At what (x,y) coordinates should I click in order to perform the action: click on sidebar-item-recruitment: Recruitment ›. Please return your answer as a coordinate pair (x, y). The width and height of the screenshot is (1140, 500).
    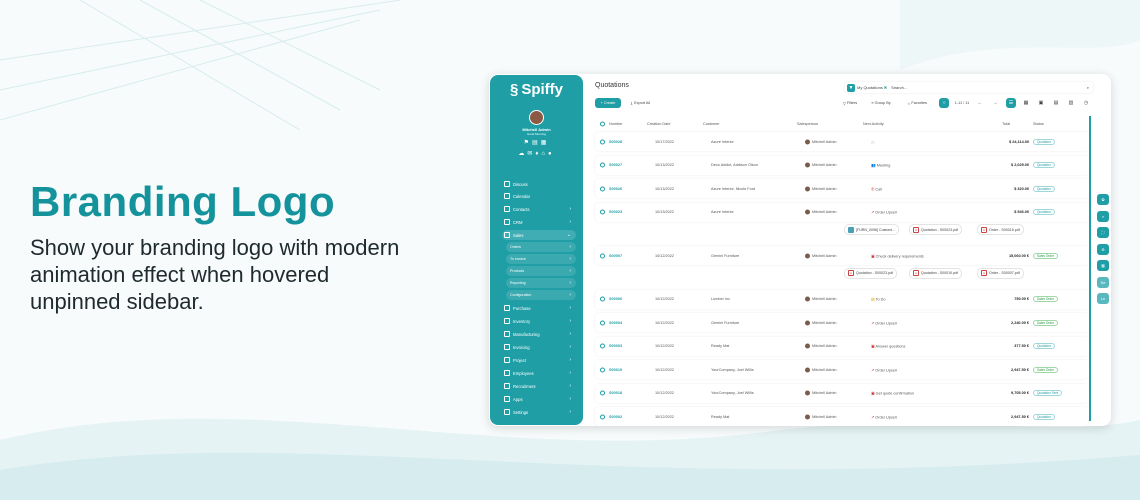
    Looking at the image, I should click on (539, 386).